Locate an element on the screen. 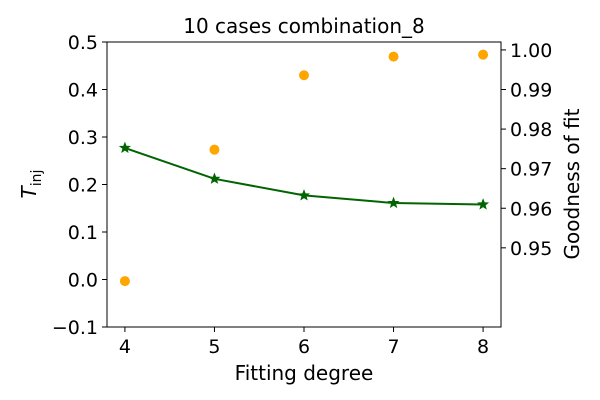  x-tick-label: 7 is located at coordinates (393, 347).